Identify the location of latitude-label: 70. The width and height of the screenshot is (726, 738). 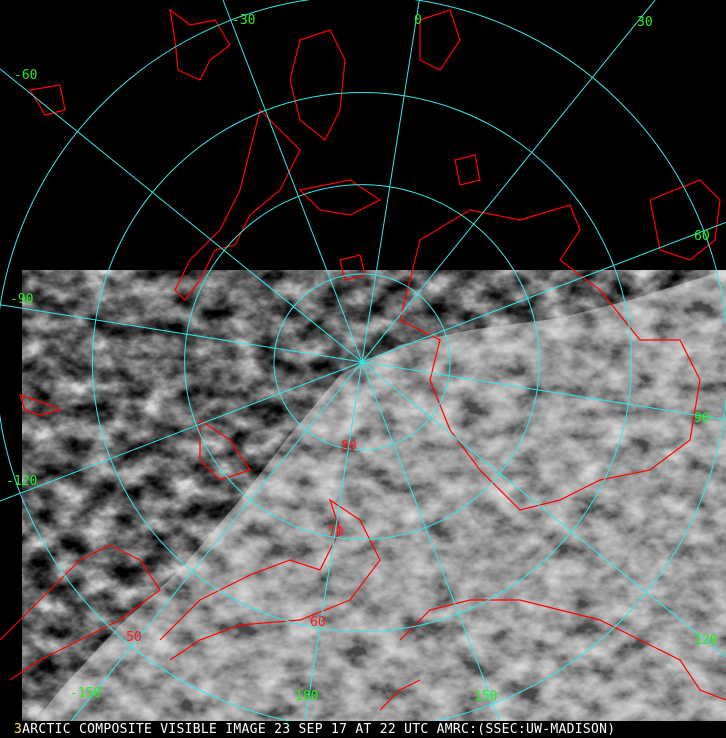
(336, 532).